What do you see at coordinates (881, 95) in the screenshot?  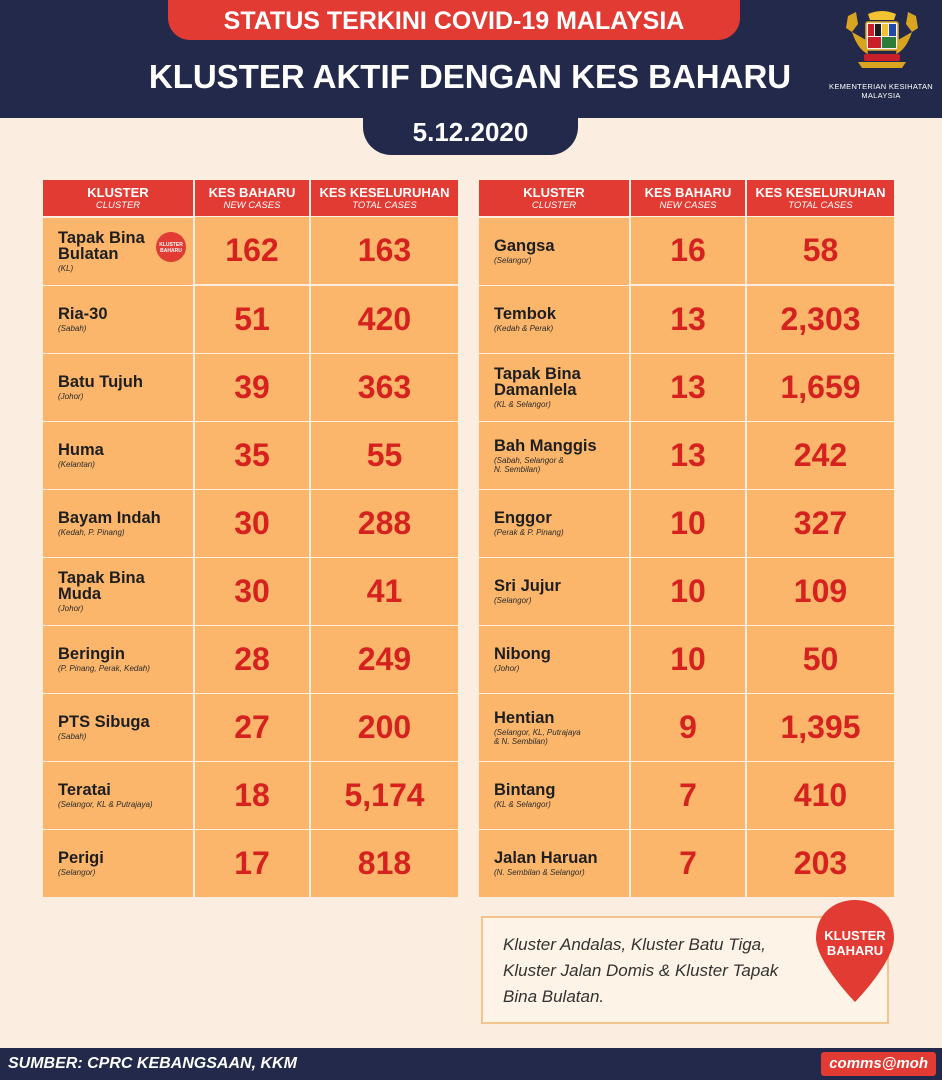 I see `ministry-line-2: MALAYSIA` at bounding box center [881, 95].